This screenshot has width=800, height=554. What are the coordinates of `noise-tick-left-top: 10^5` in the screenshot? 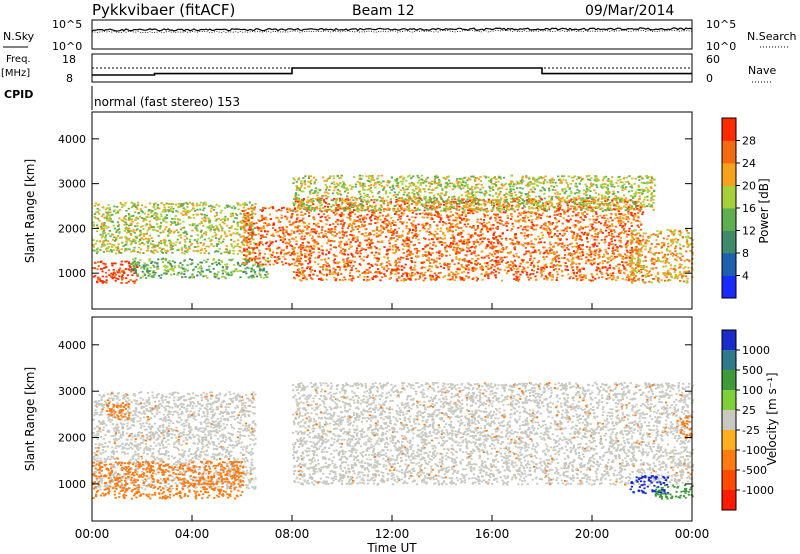 It's located at (67, 24).